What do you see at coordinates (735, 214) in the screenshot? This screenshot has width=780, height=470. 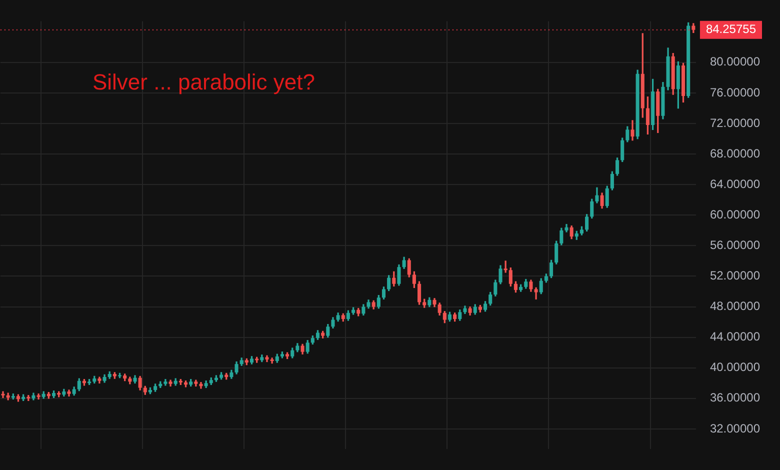 I see `y-tick-label: 60.00000` at bounding box center [735, 214].